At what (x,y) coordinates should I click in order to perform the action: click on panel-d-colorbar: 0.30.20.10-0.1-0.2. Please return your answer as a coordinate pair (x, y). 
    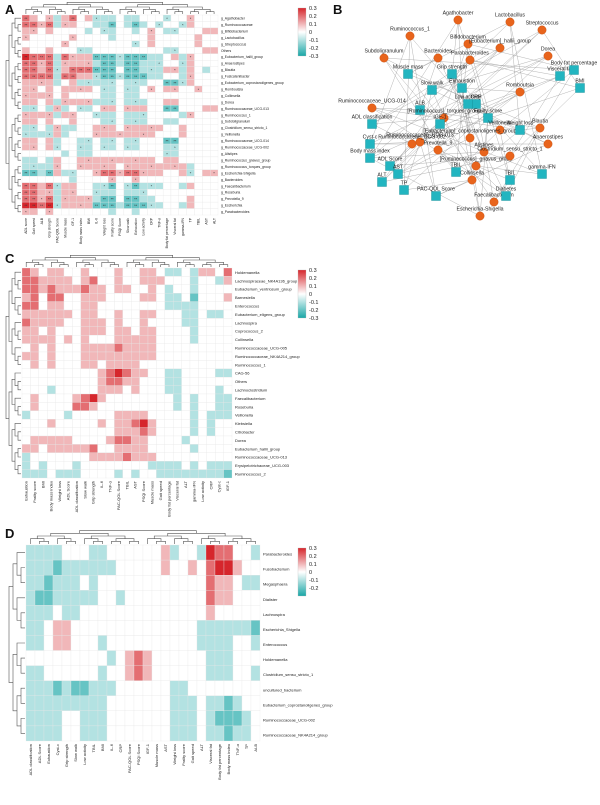
    Looking at the image, I should click on (307, 571).